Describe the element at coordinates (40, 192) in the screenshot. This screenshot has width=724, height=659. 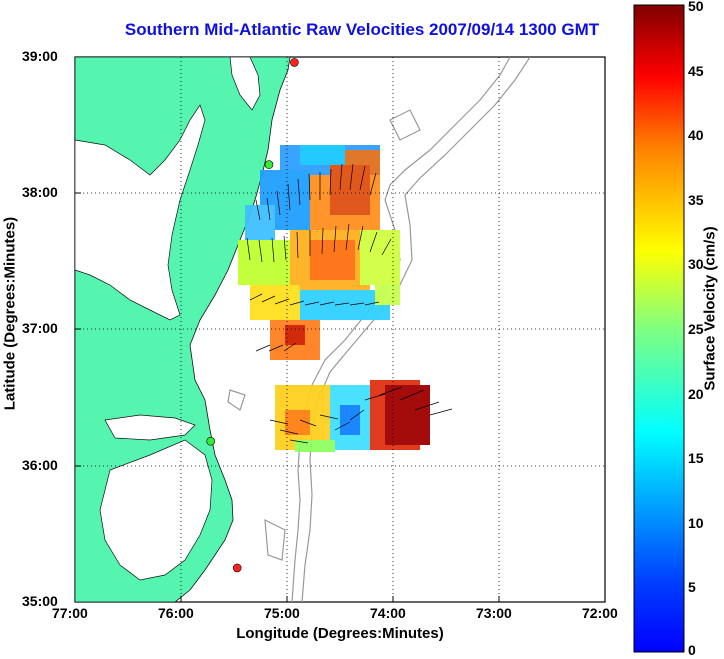
I see `ytick-label: 38:00` at that location.